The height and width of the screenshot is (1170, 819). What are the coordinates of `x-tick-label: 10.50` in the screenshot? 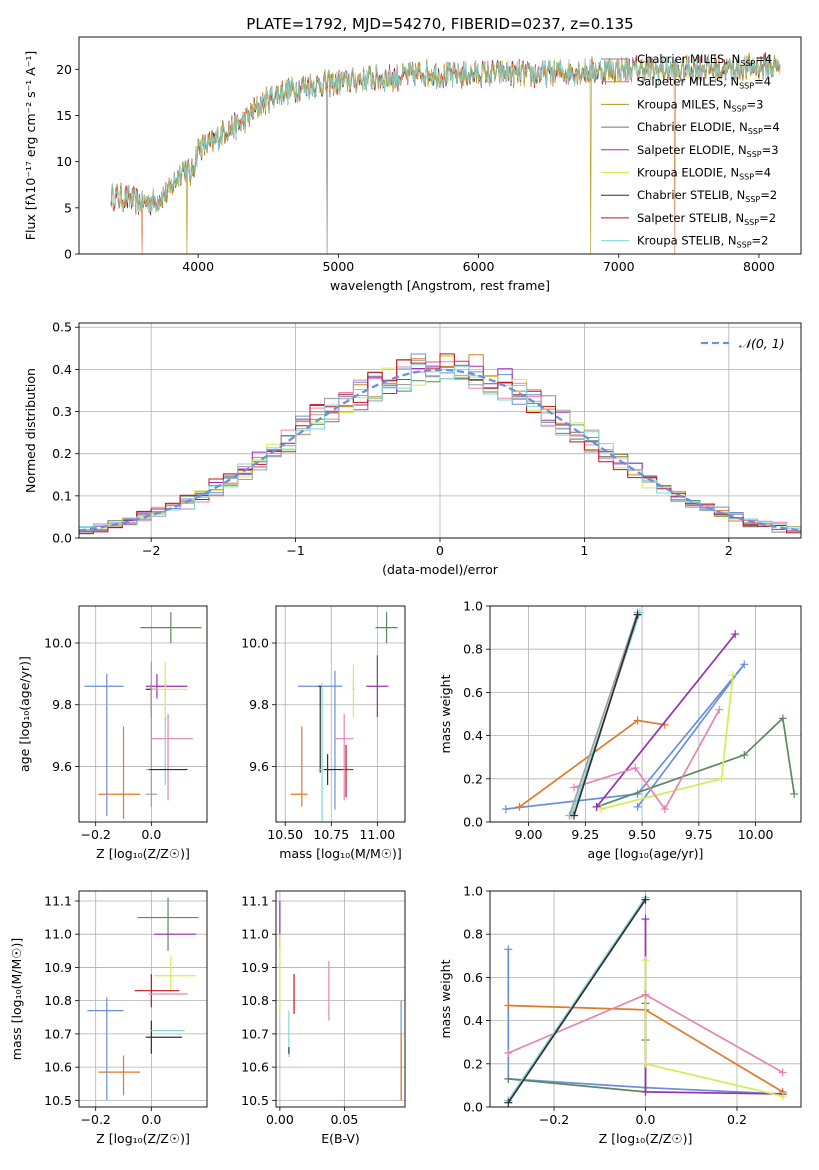 It's located at (285, 834).